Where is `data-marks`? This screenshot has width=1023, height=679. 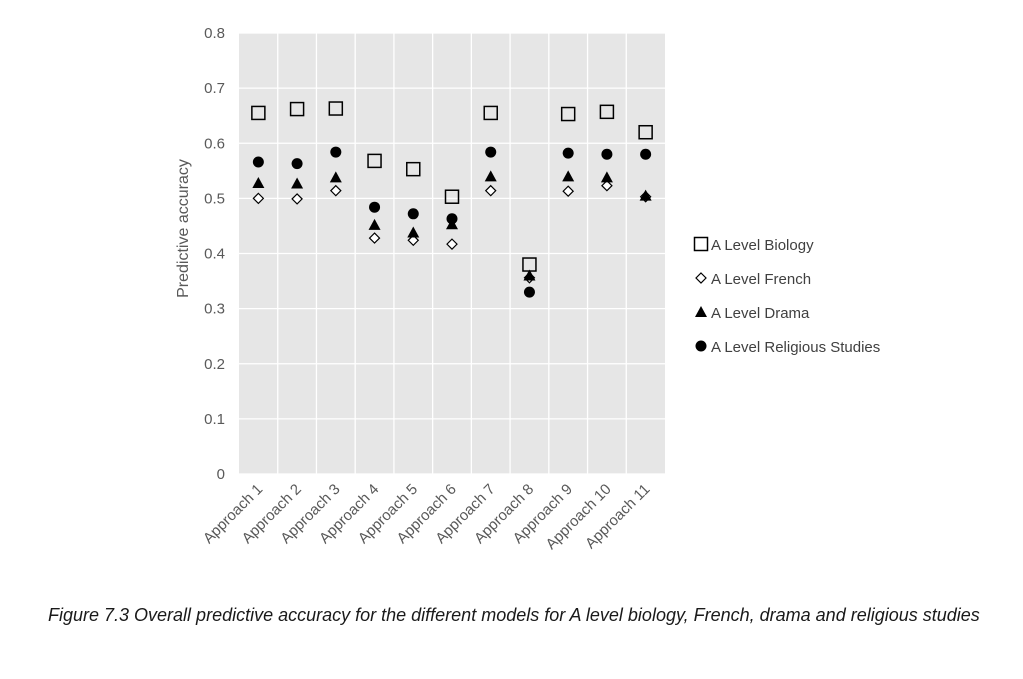
data-marks is located at coordinates (452, 199).